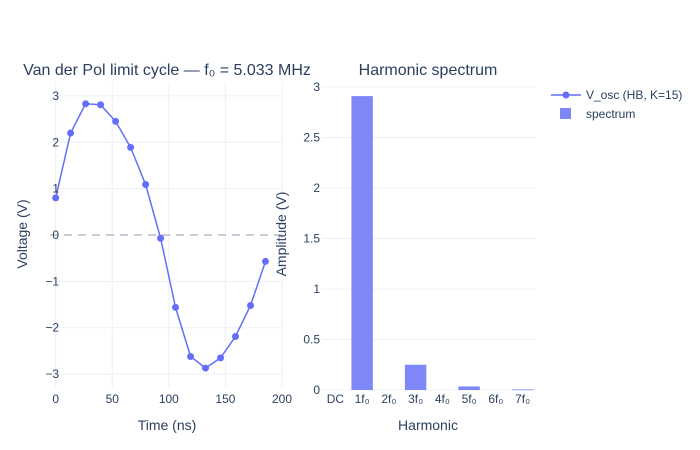  Describe the element at coordinates (469, 399) in the screenshot. I see `spectrum-x-tick-label: 5f₀` at that location.